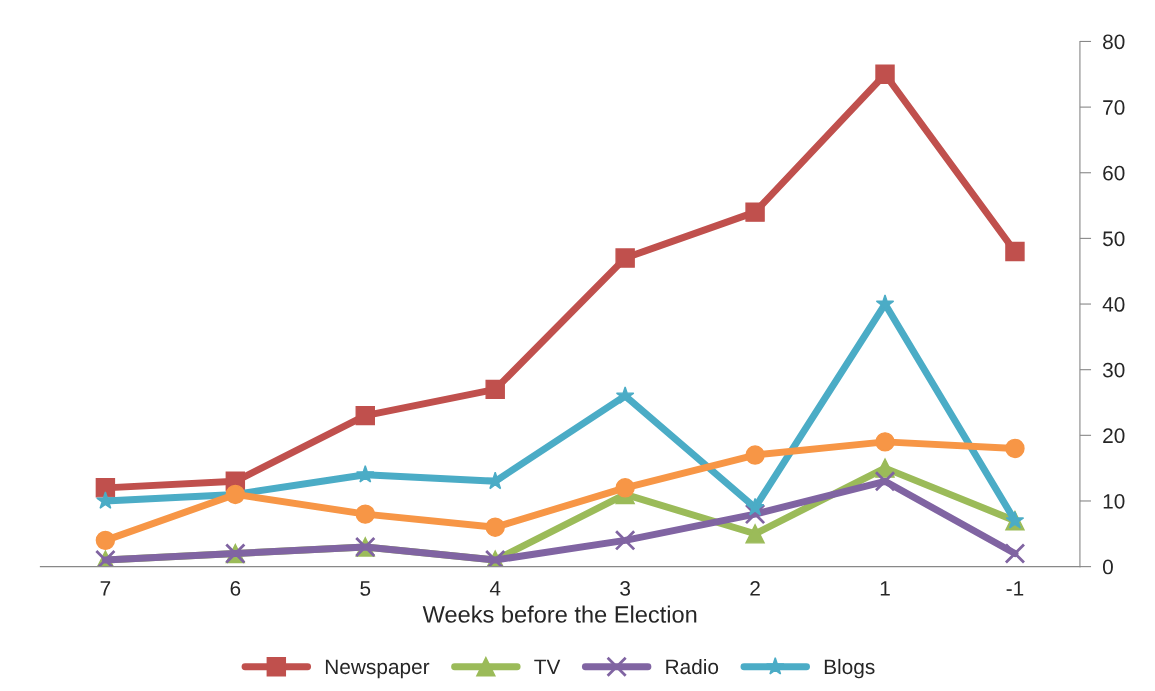 The height and width of the screenshot is (691, 1155). Describe the element at coordinates (559, 614) in the screenshot. I see `x-axis-title: Weeks before the Election` at that location.